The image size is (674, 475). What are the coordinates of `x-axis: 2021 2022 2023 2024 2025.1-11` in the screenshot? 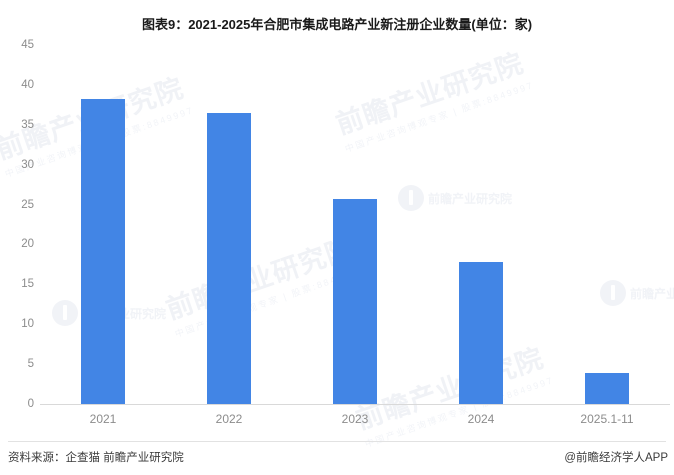 It's located at (355, 423).